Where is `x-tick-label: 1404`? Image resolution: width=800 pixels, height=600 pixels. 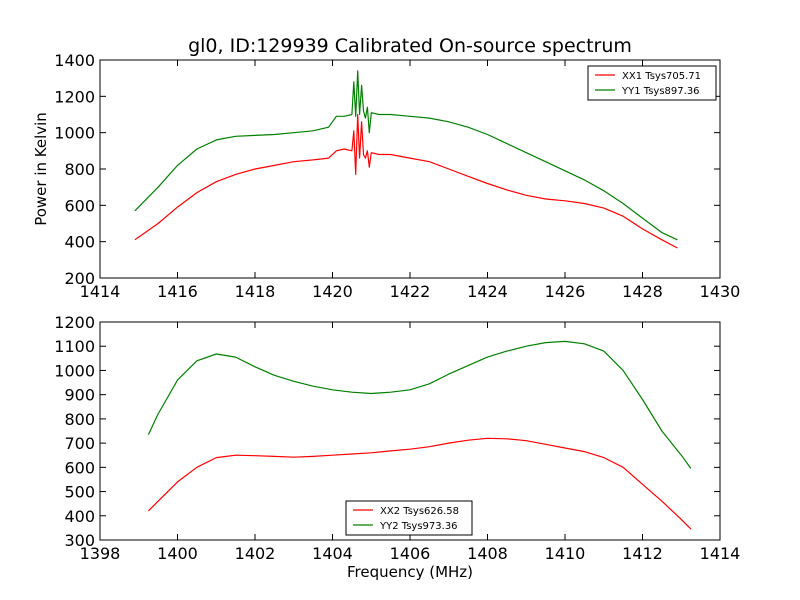
x-tick-label: 1404 is located at coordinates (332, 553).